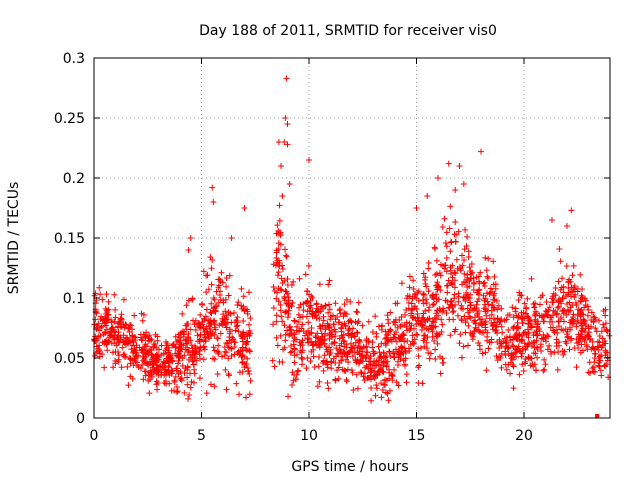 Image resolution: width=640 pixels, height=480 pixels. Describe the element at coordinates (524, 436) in the screenshot. I see `x-tick-label: 20` at that location.